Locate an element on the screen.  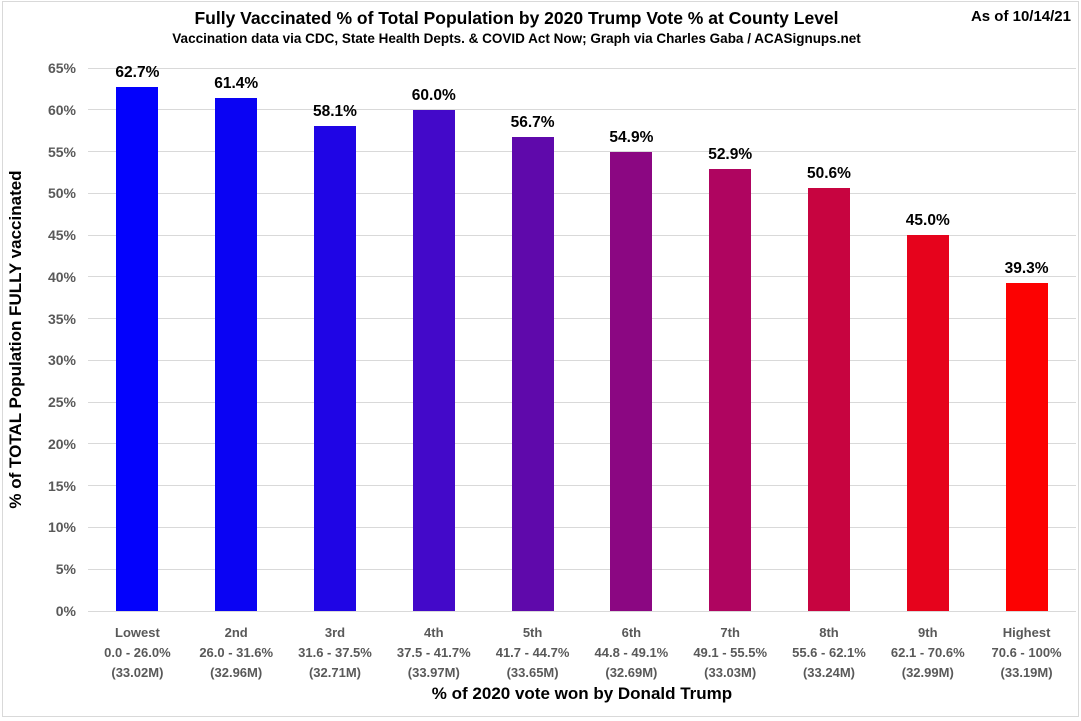
bar-lowest is located at coordinates (137, 349).